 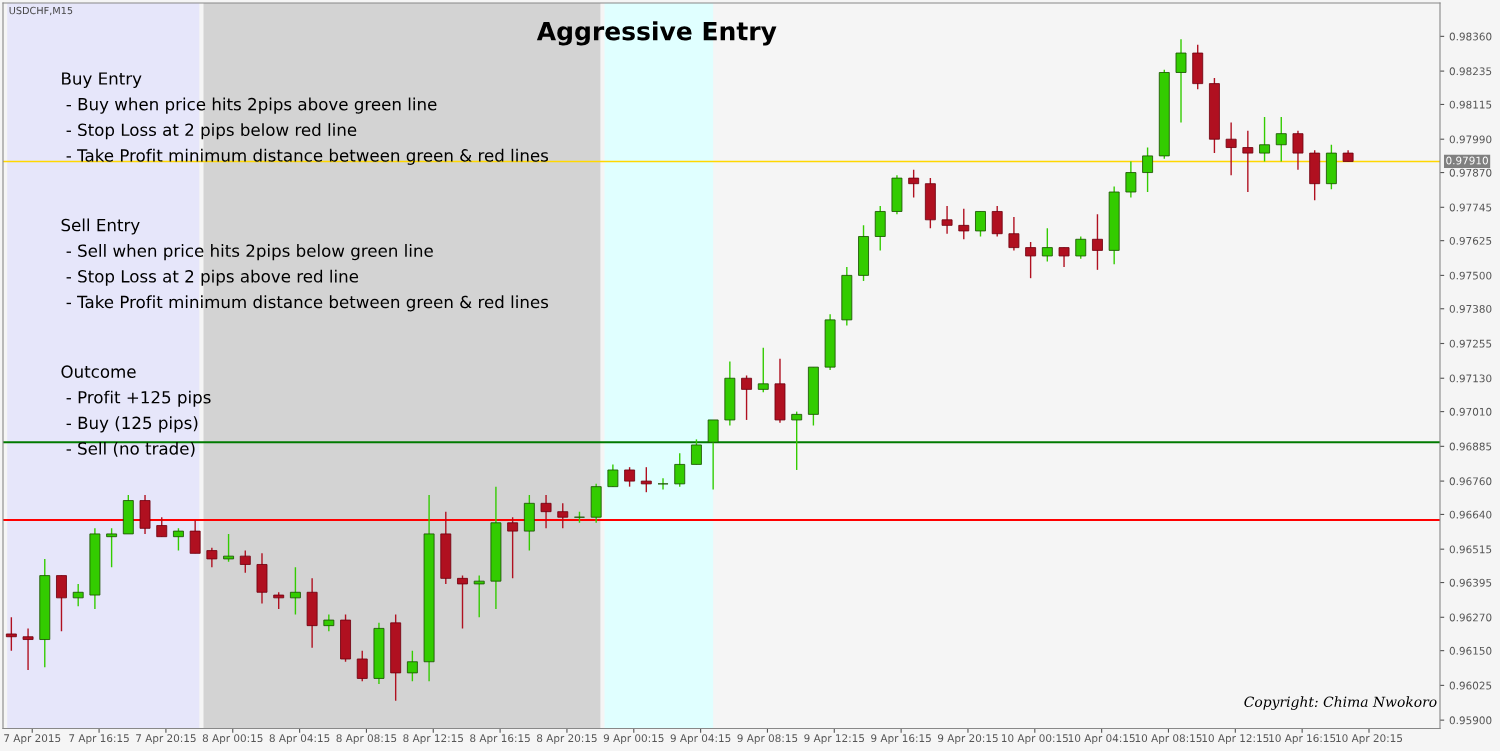 I want to click on x-tick-label: 9 Apr 04:15, so click(x=700, y=739).